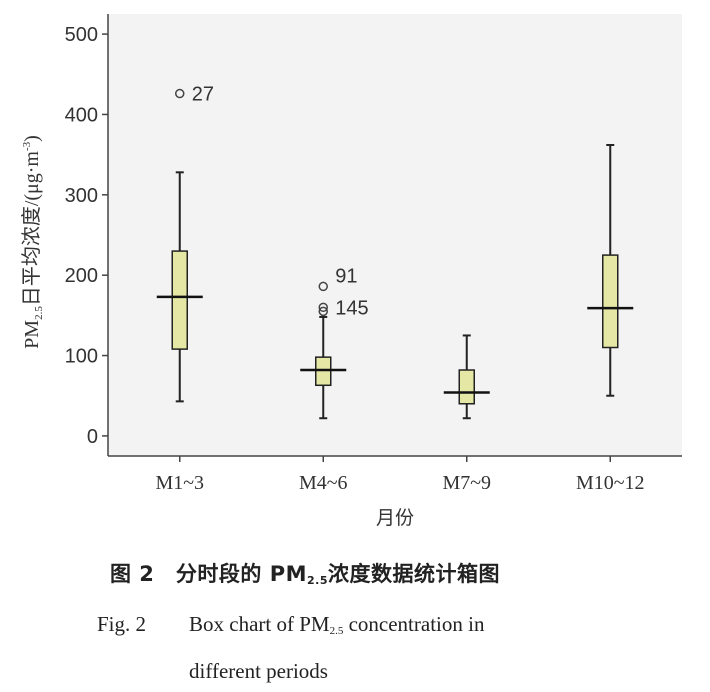 This screenshot has width=710, height=692. Describe the element at coordinates (81, 276) in the screenshot. I see `y-tick-label: 200` at that location.